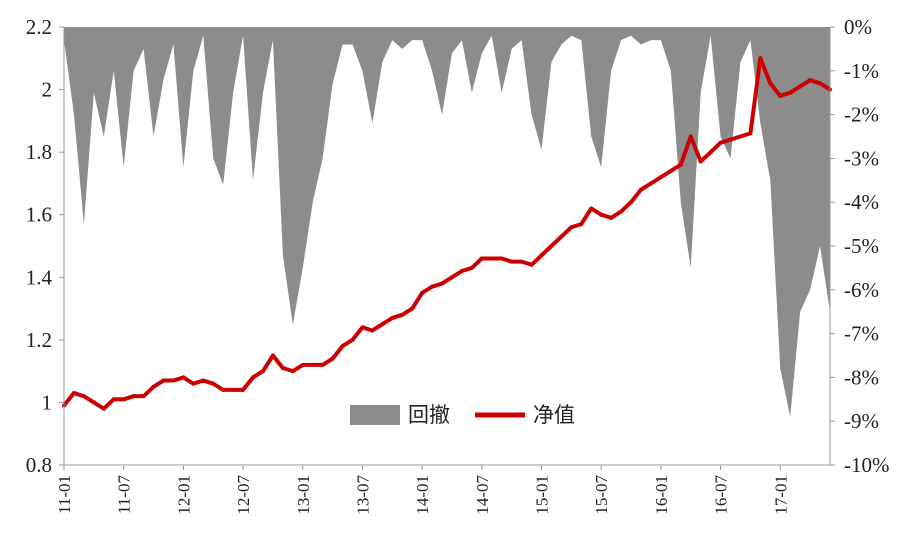 Image resolution: width=915 pixels, height=551 pixels. What do you see at coordinates (183, 495) in the screenshot?
I see `x-tick-label: 12-01` at bounding box center [183, 495].